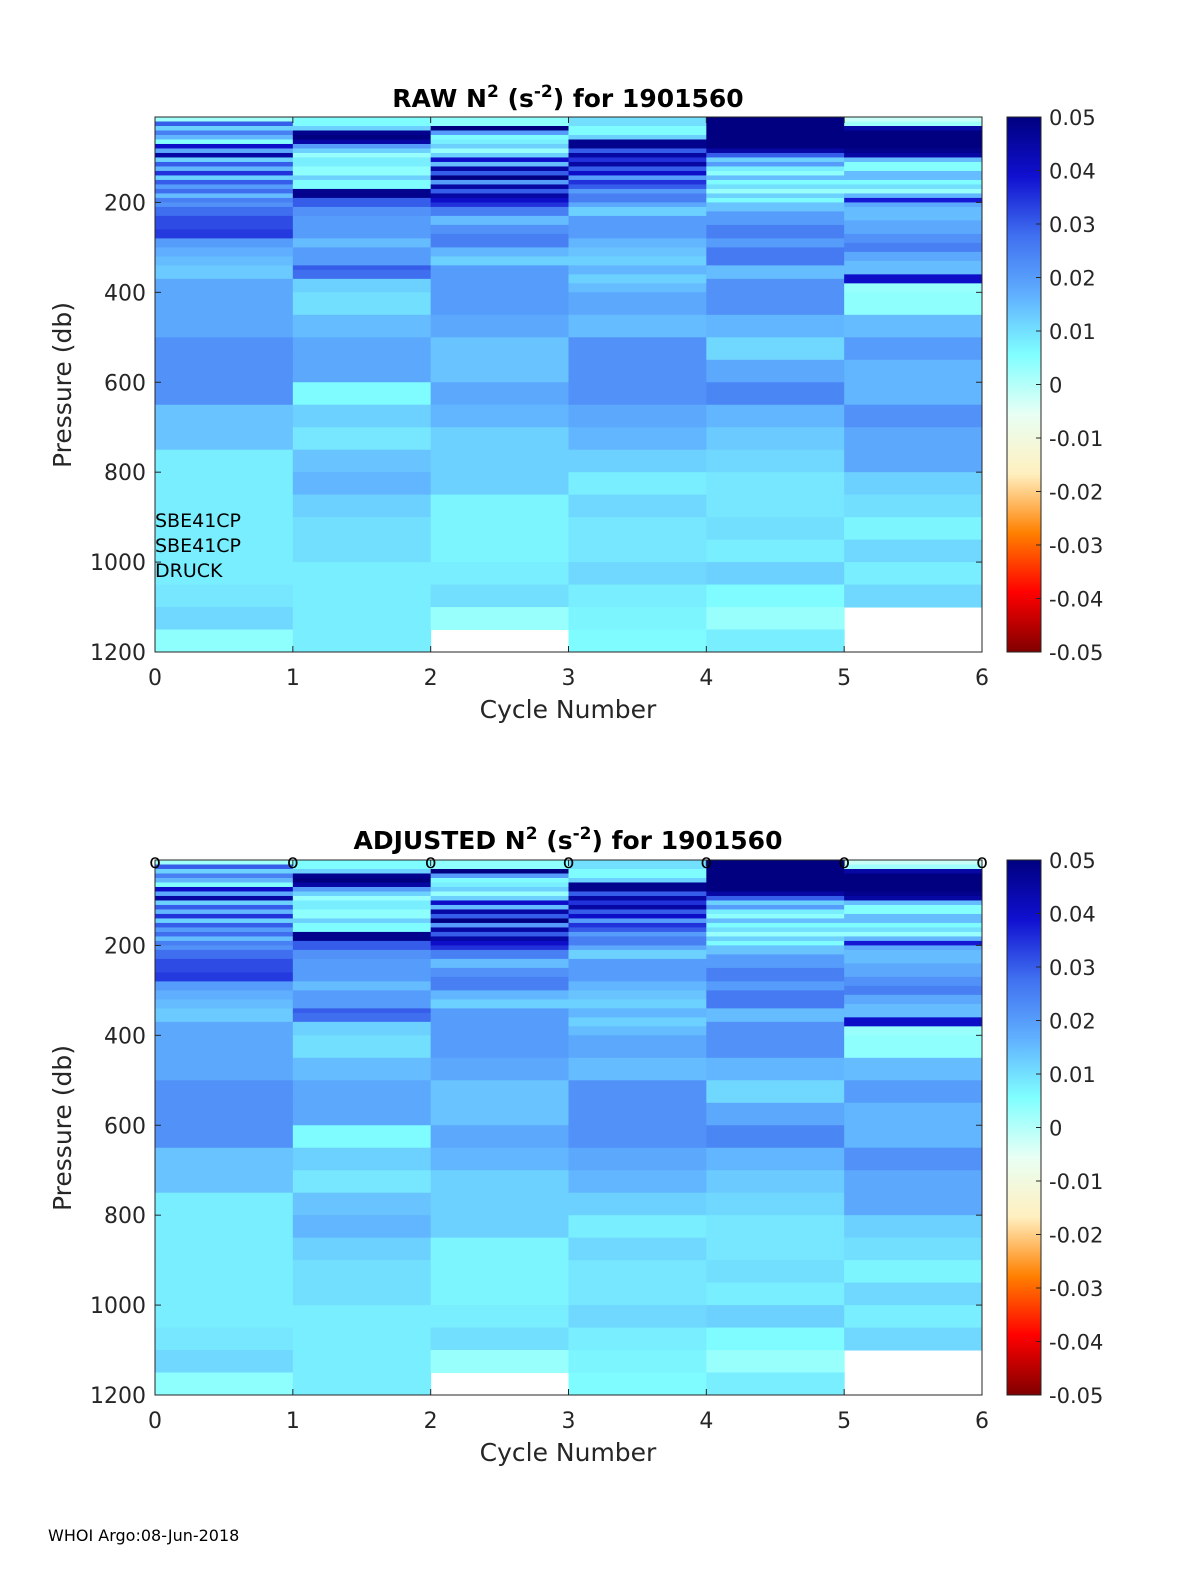 Image resolution: width=1200 pixels, height=1575 pixels. I want to click on y-tick-label: 800, so click(125, 473).